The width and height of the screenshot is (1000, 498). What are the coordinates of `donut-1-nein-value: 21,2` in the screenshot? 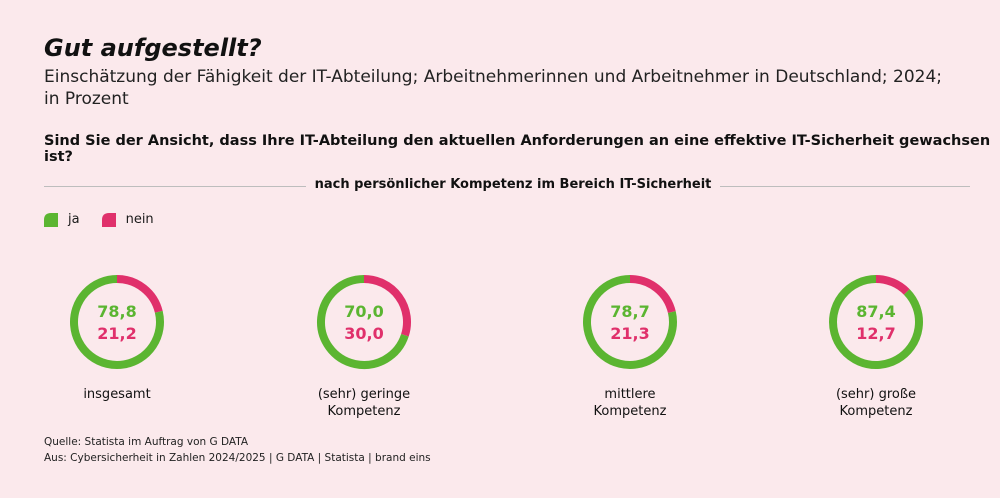 It's located at (116, 333).